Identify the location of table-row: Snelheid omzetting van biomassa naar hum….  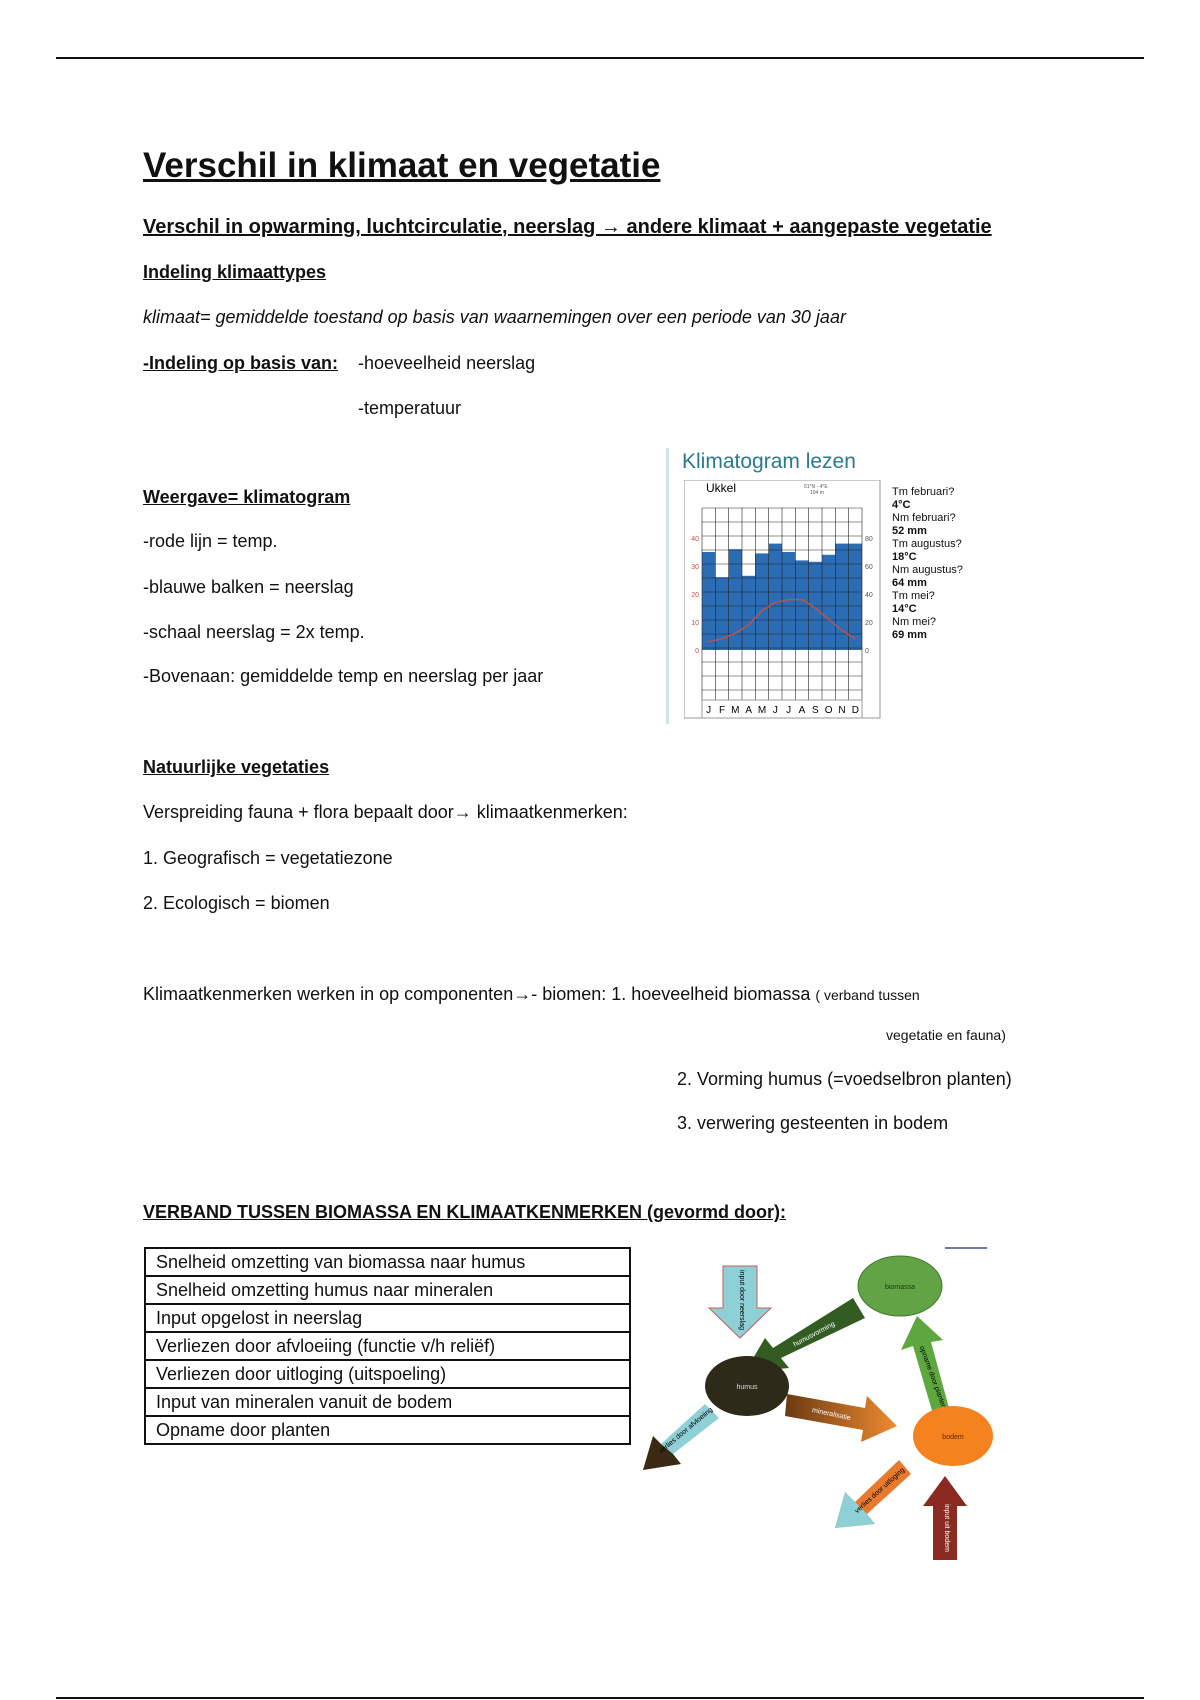
(387, 1262).